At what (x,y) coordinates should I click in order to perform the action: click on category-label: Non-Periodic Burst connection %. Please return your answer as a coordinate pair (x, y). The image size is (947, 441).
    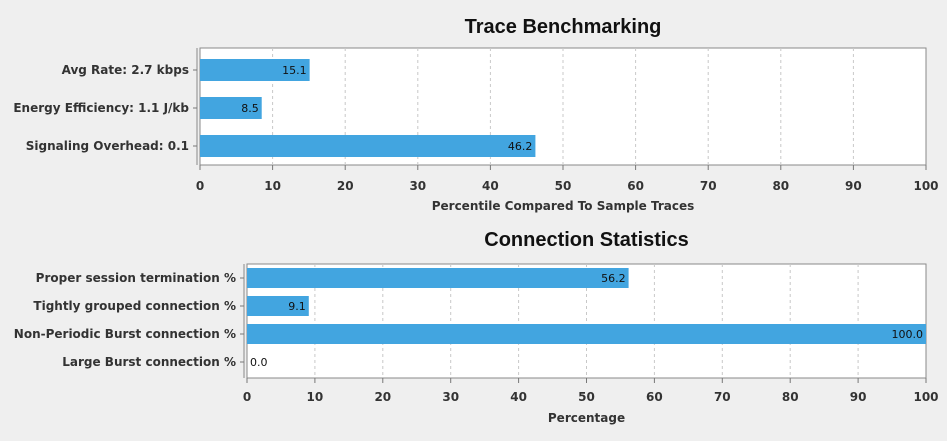
    Looking at the image, I should click on (125, 334).